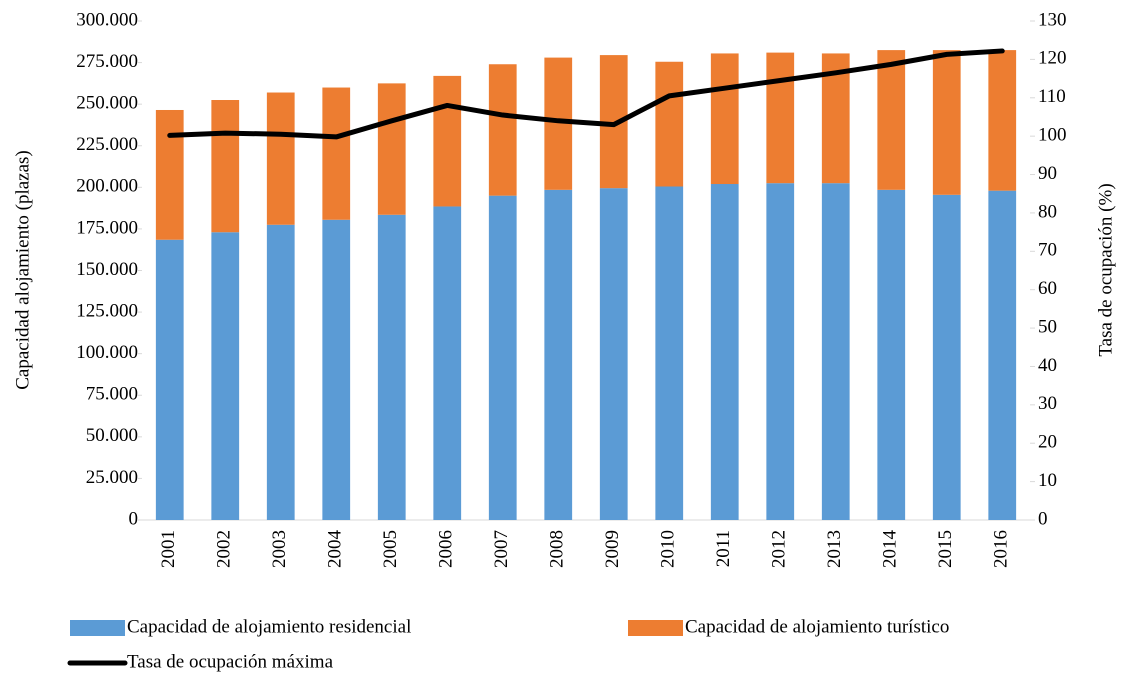  What do you see at coordinates (834, 549) in the screenshot?
I see `x-tick-label: 2013` at bounding box center [834, 549].